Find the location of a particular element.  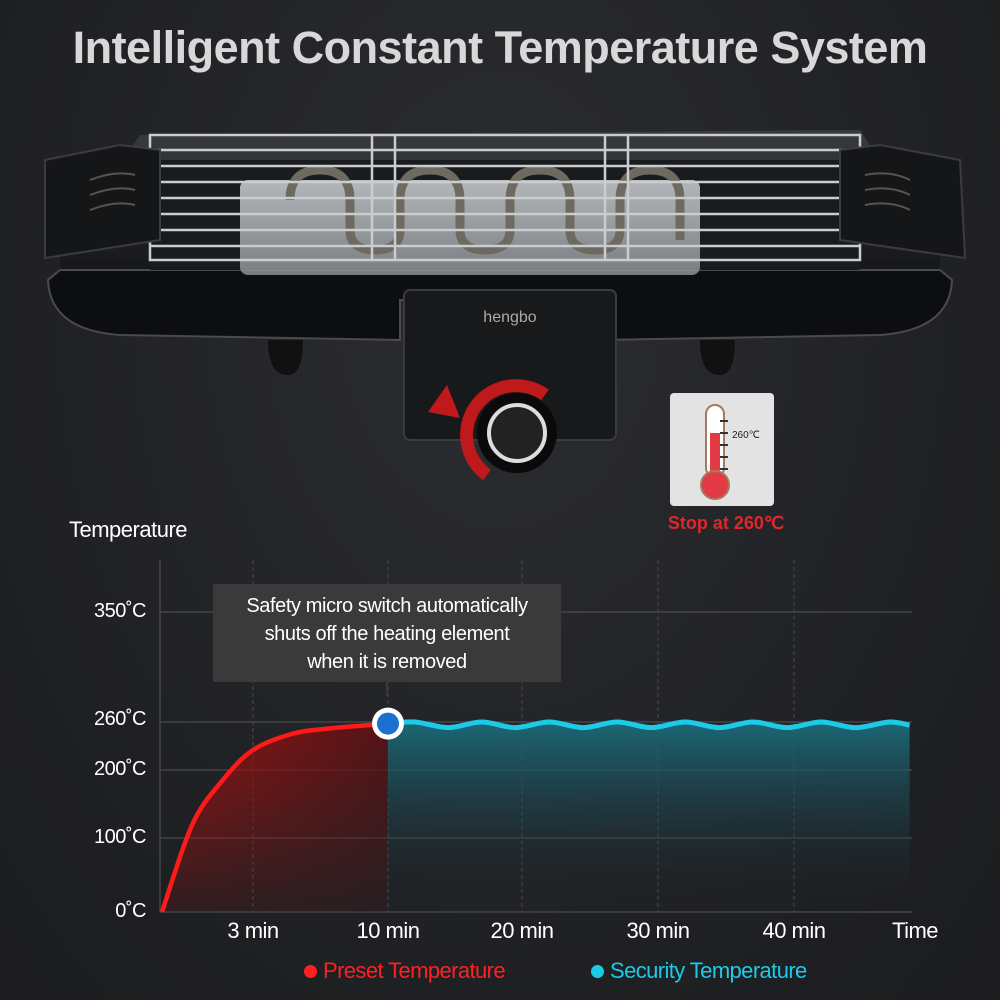

legend-security: Security Temperature is located at coordinates (699, 971).